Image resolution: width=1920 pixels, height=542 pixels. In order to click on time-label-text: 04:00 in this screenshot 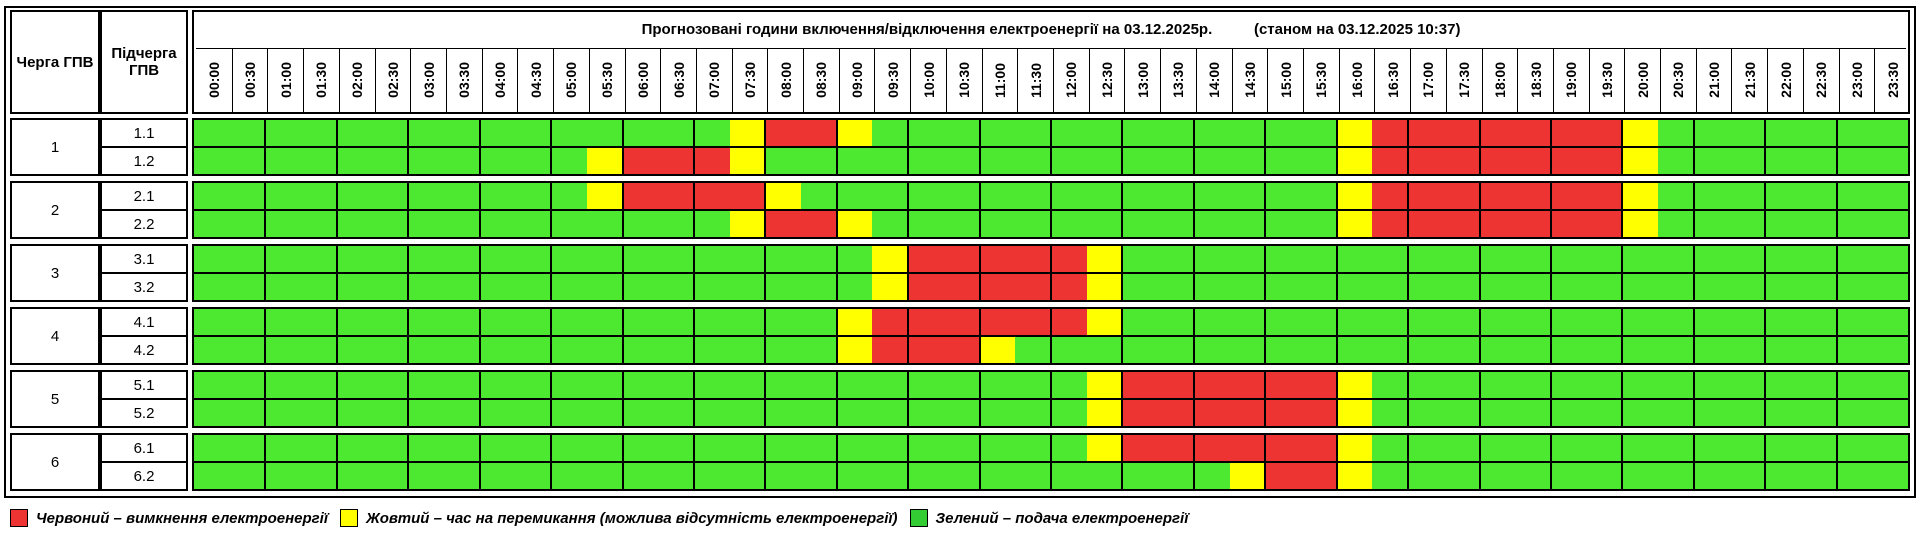, I will do `click(500, 80)`.